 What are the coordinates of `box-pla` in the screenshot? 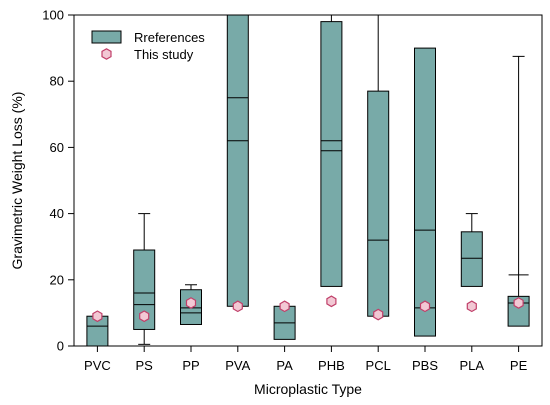 It's located at (471, 250).